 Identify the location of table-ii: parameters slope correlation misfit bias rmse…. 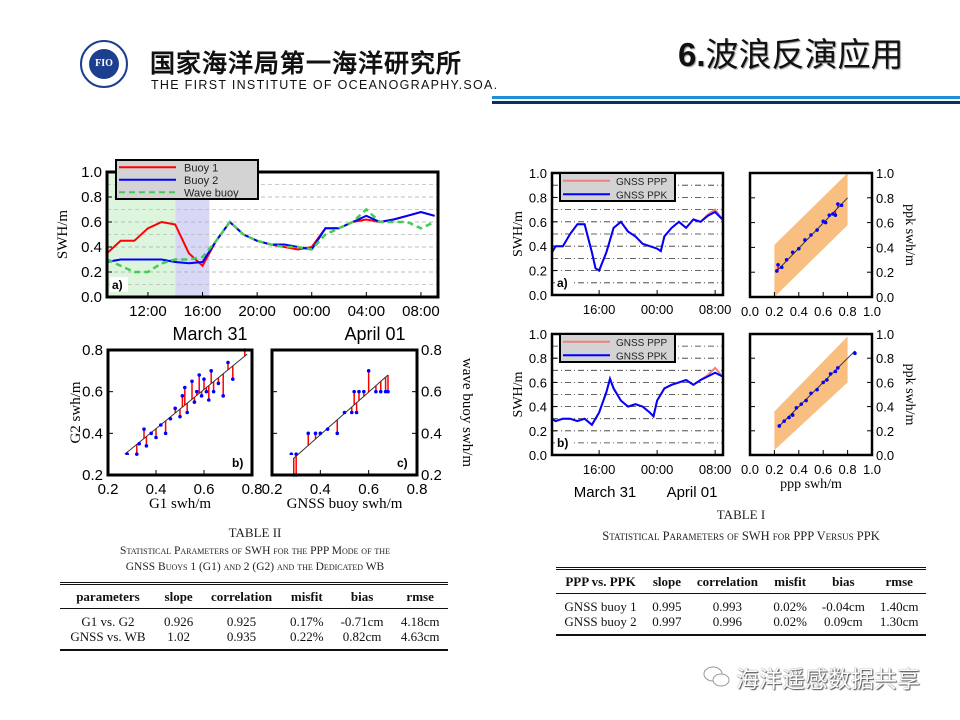
(254, 616).